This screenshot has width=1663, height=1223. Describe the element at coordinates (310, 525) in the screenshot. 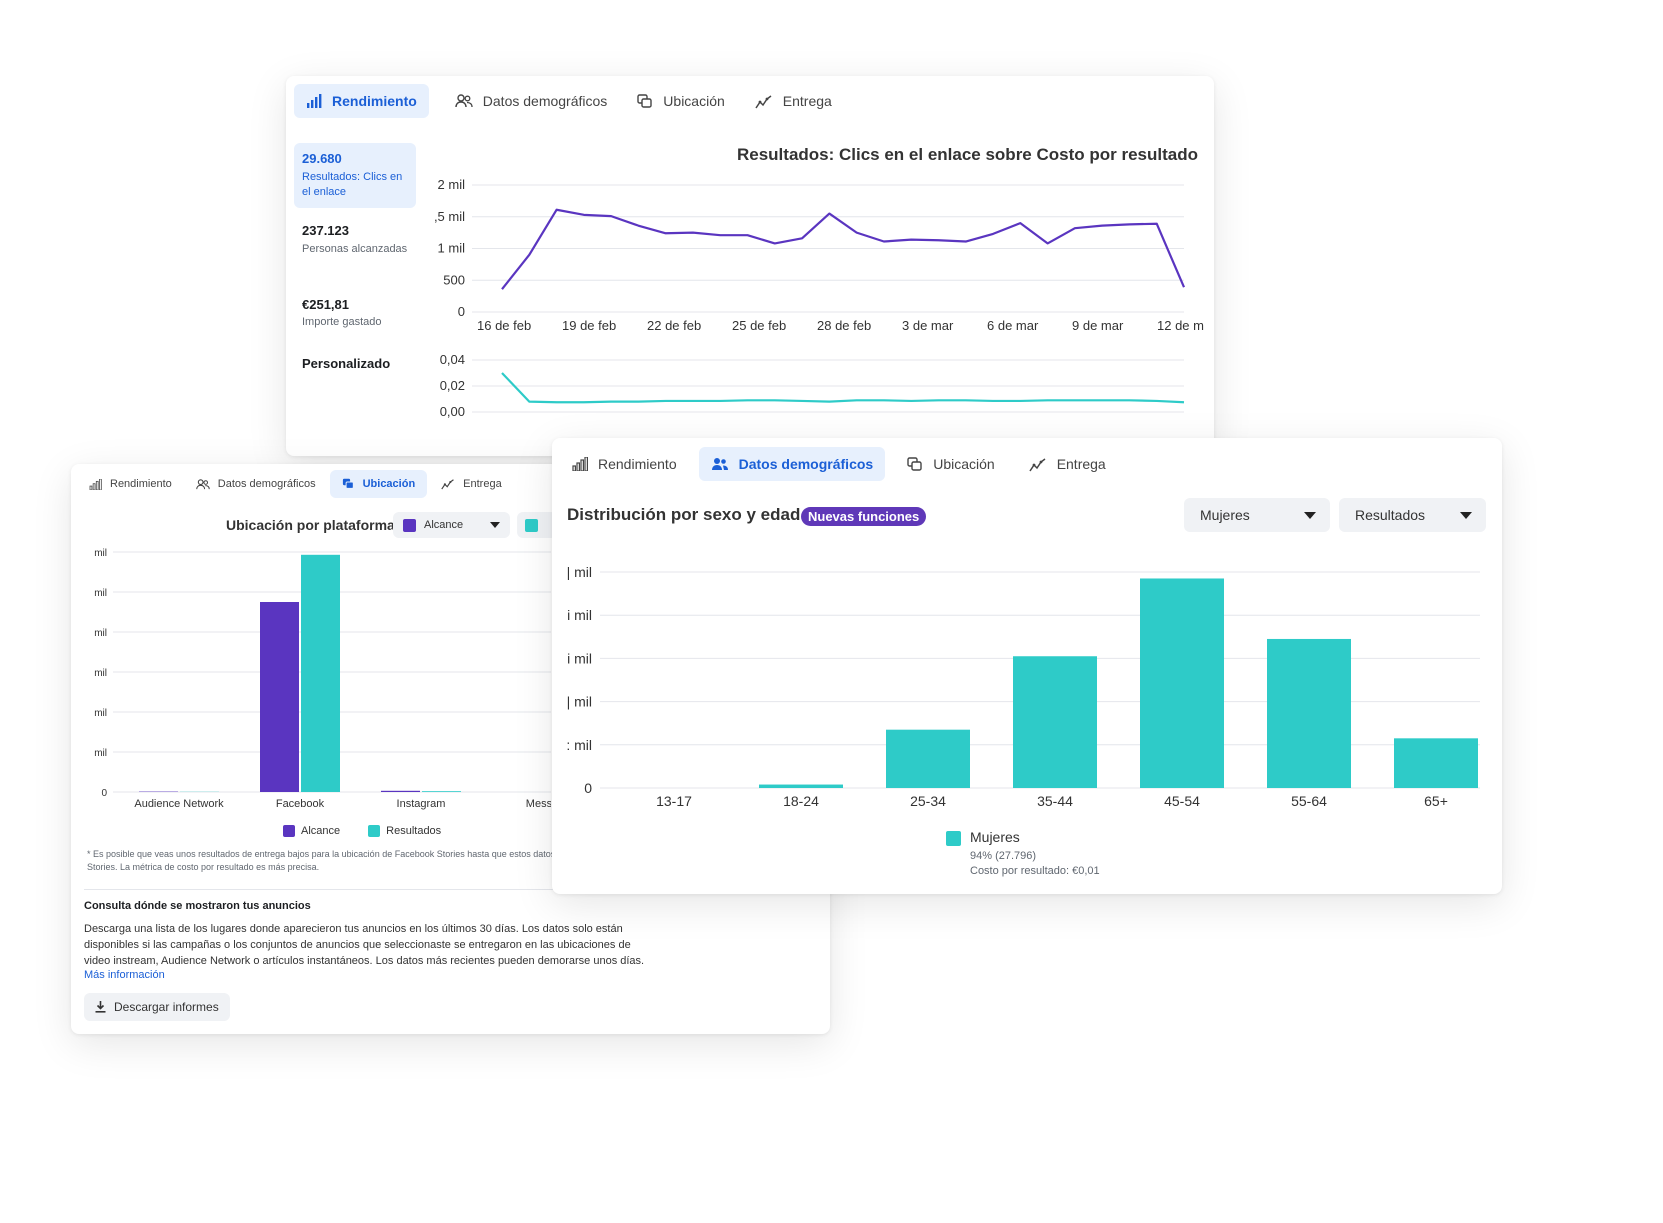

I see `placement-chart-title: Ubicación por plataforma` at that location.